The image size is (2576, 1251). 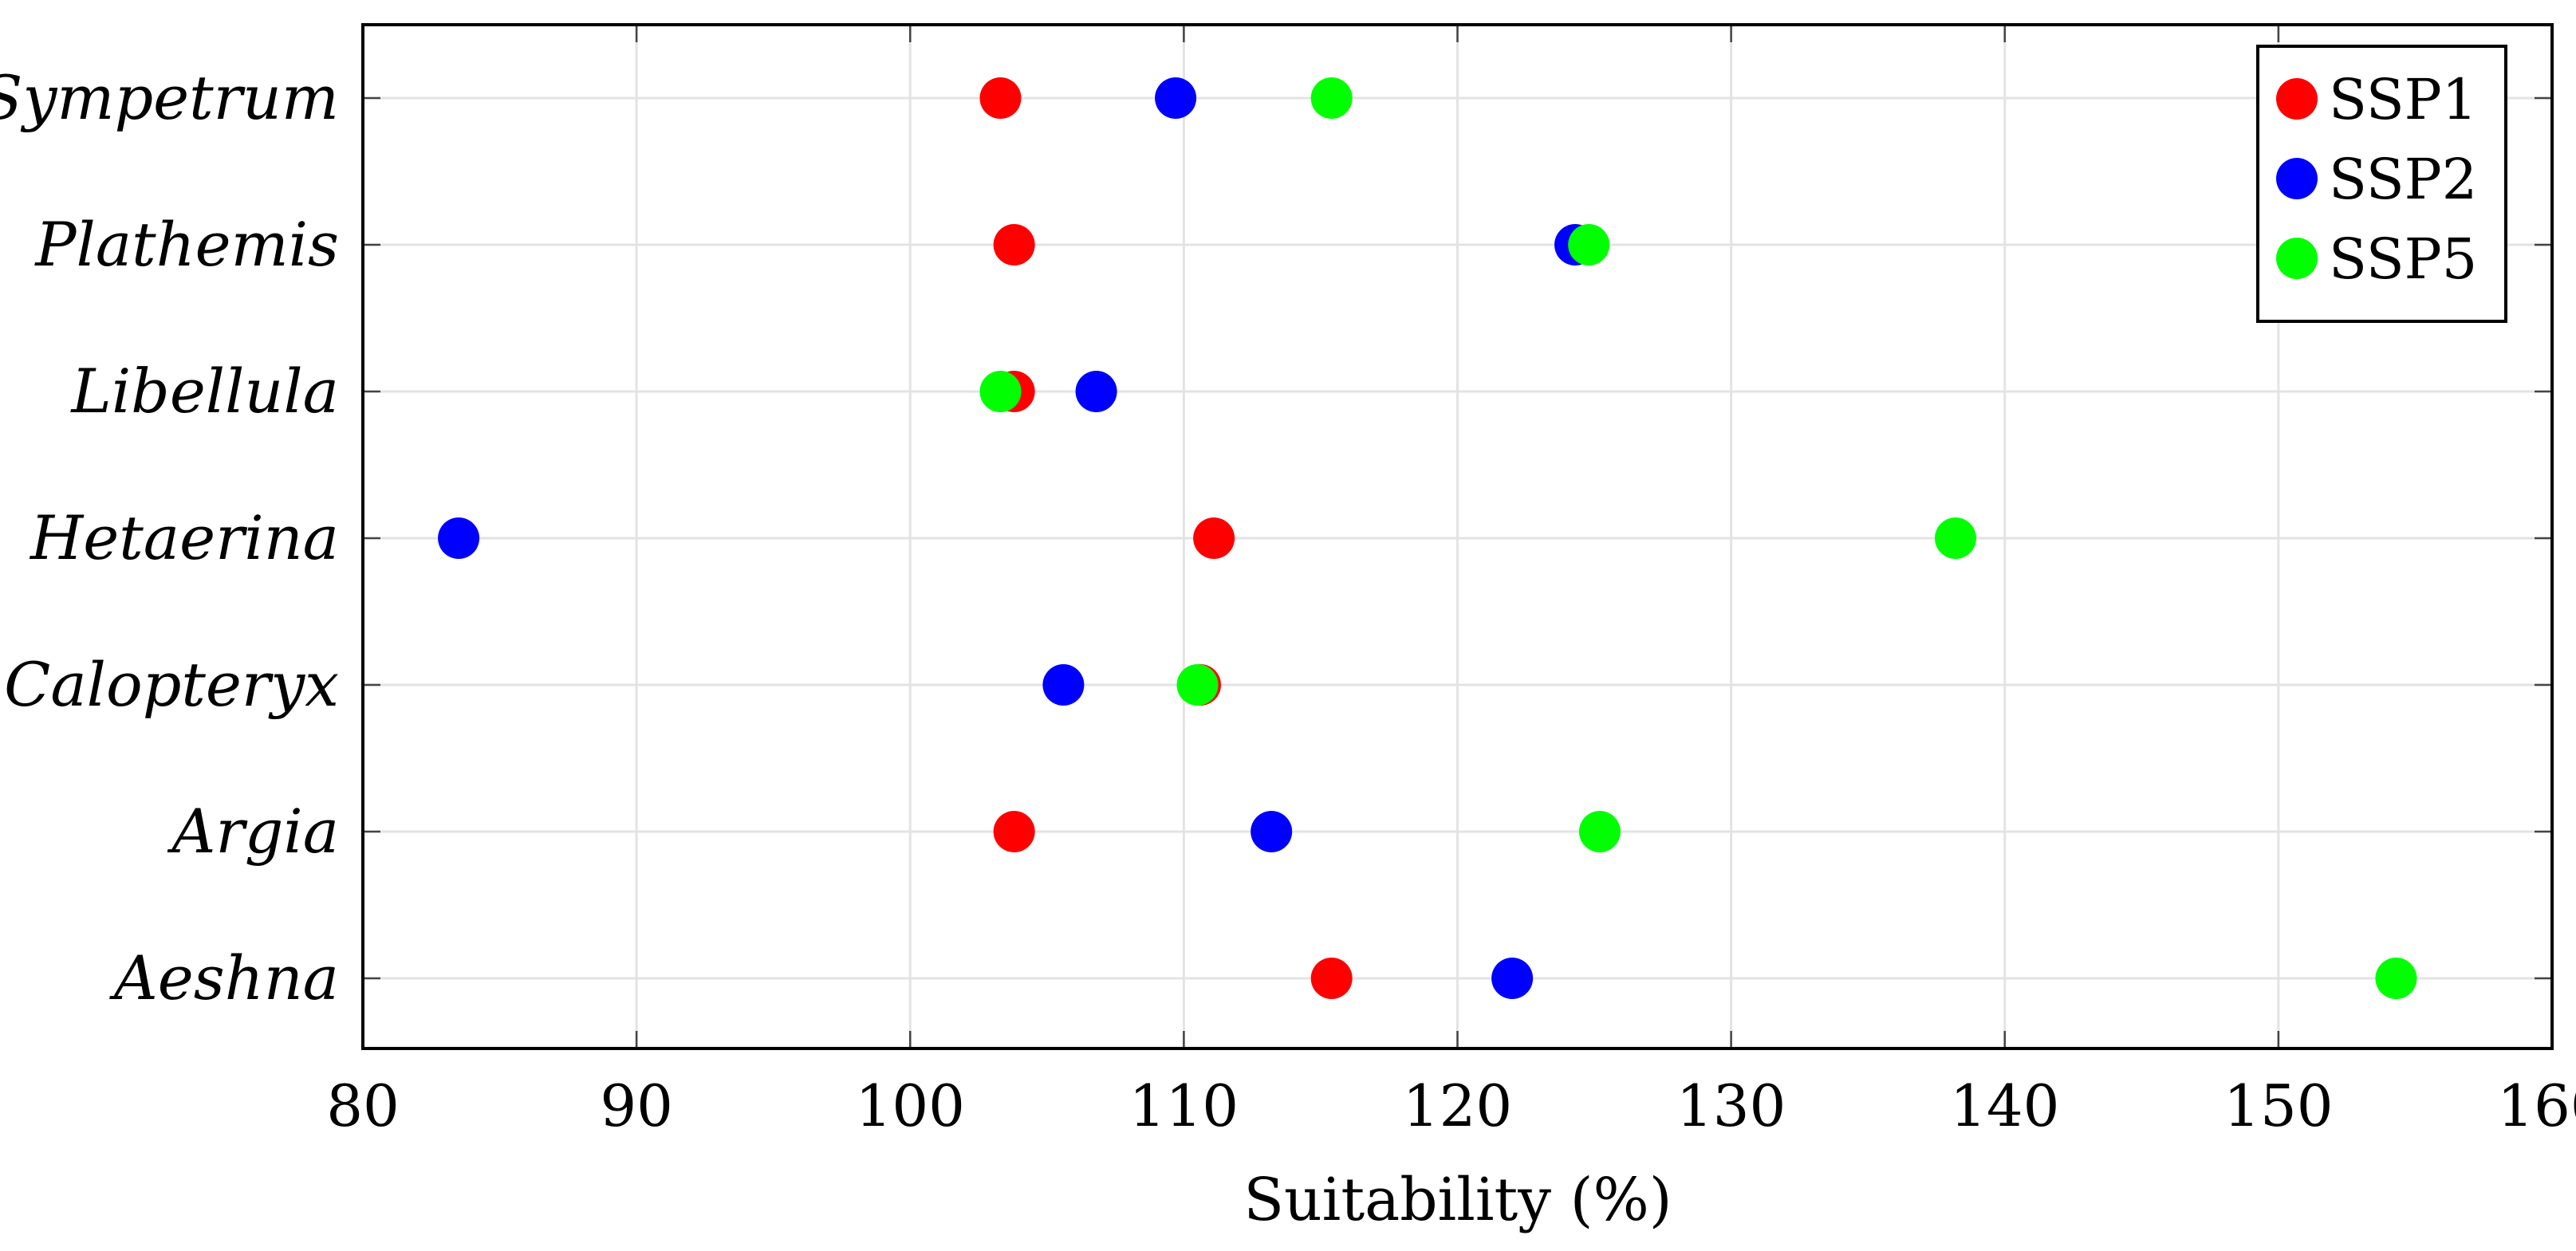 What do you see at coordinates (204, 391) in the screenshot?
I see `category-label: Libellula` at bounding box center [204, 391].